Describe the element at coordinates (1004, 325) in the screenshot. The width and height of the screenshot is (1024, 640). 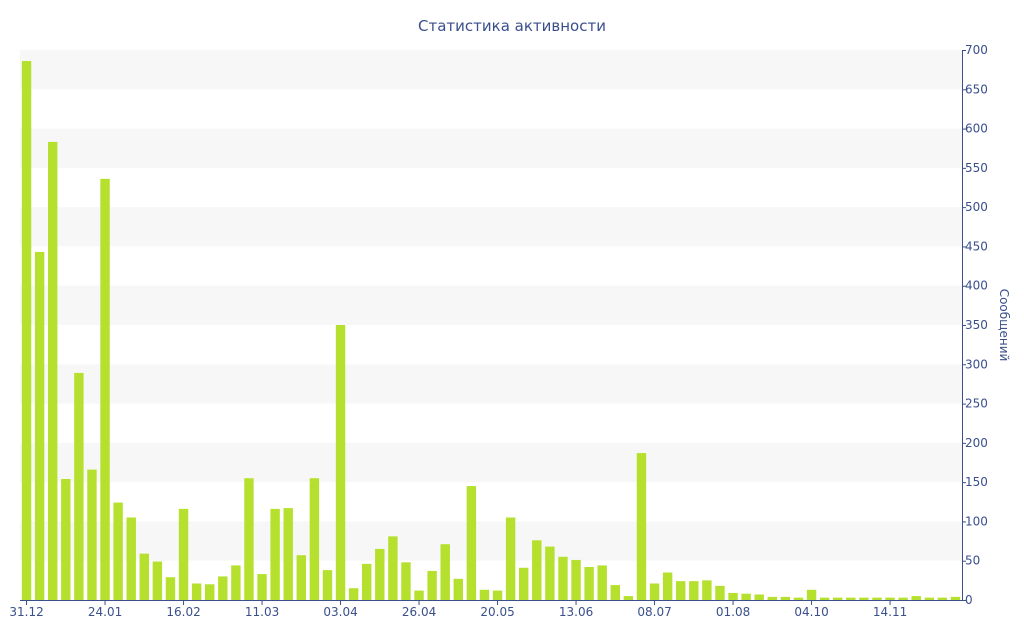
I see `y-axis-label: Сообщений` at that location.